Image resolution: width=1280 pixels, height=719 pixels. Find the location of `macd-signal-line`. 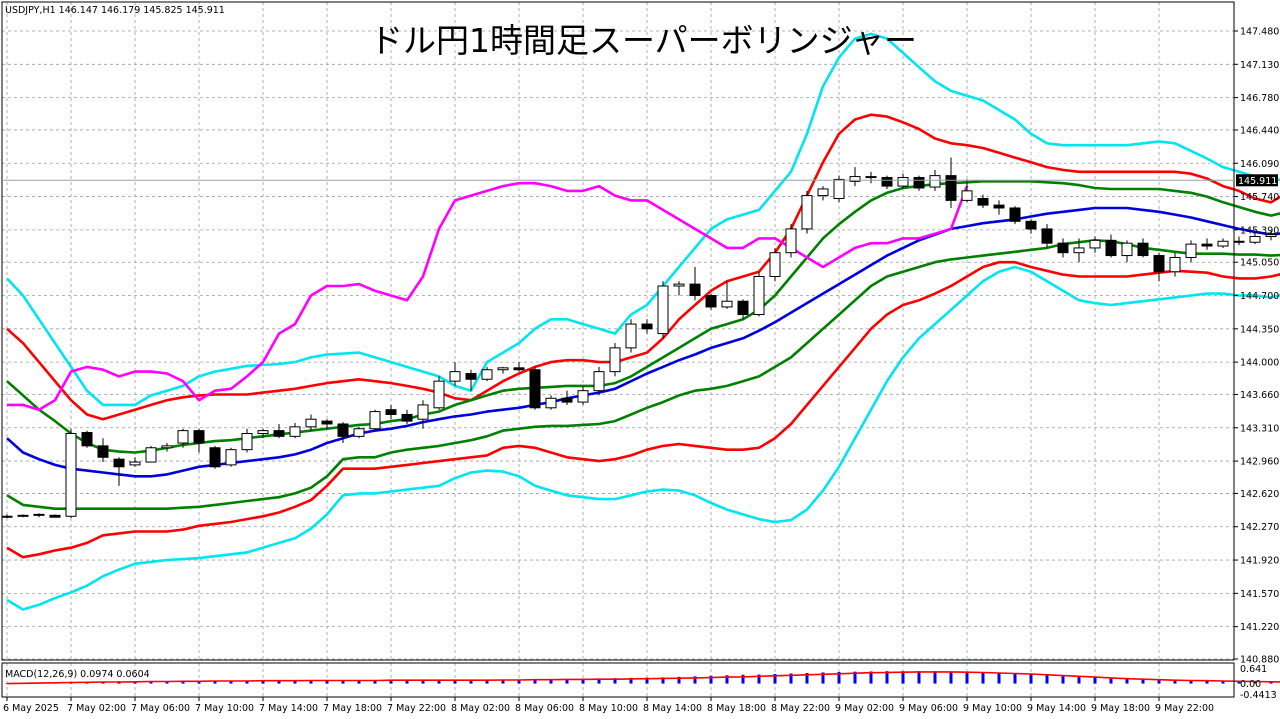

macd-signal-line is located at coordinates (643, 678).